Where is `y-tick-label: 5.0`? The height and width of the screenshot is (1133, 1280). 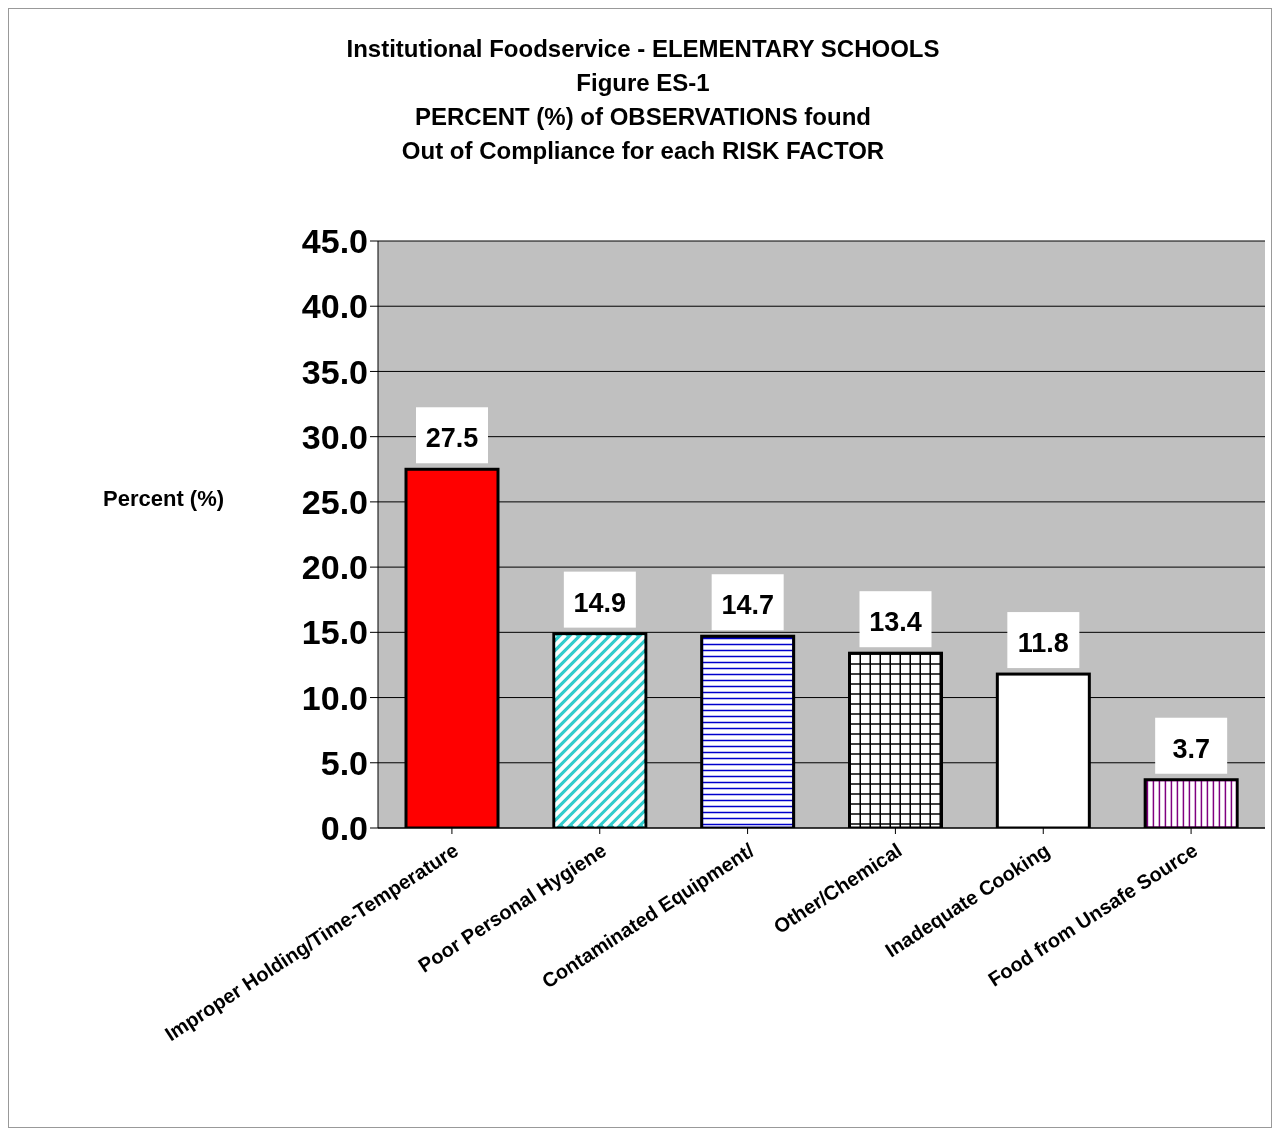 y-tick-label: 5.0 is located at coordinates (344, 762).